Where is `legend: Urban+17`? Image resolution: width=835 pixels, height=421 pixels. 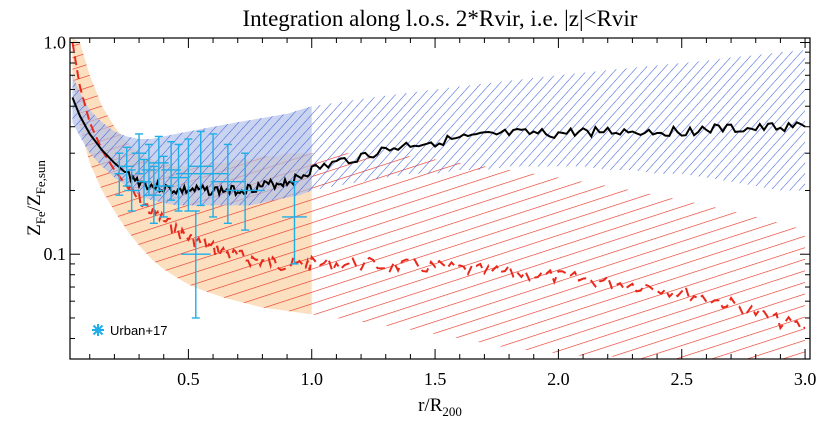
legend: Urban+17 is located at coordinates (129, 330).